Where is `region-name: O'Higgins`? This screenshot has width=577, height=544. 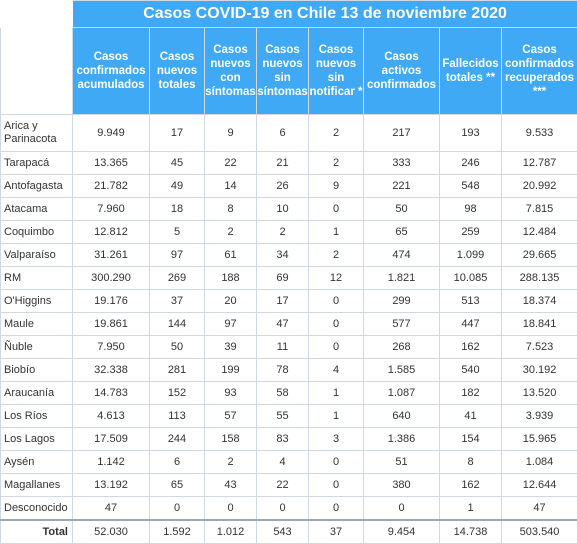
region-name: O'Higgins is located at coordinates (37, 301).